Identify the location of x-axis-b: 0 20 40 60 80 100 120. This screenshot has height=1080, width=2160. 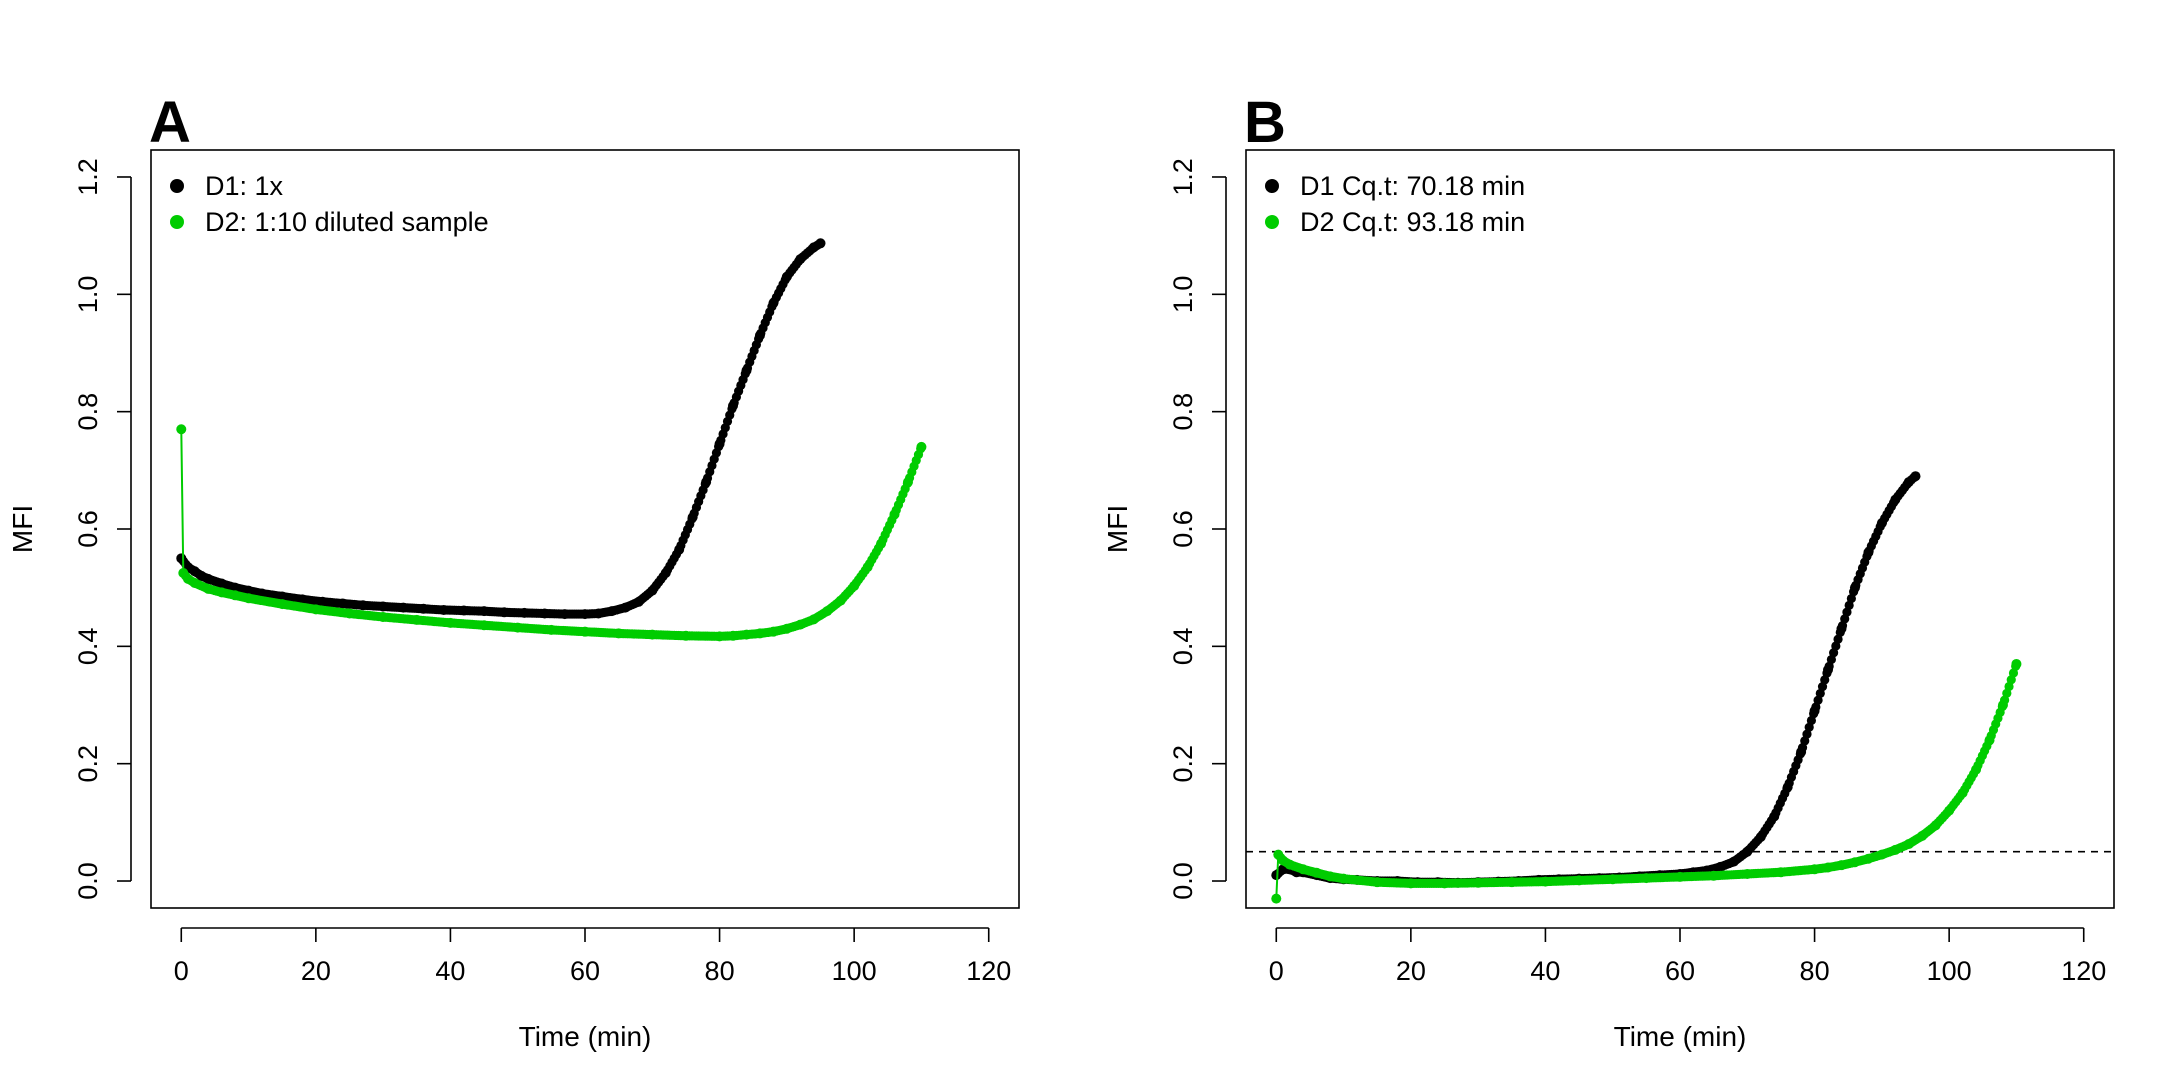
(1687, 956).